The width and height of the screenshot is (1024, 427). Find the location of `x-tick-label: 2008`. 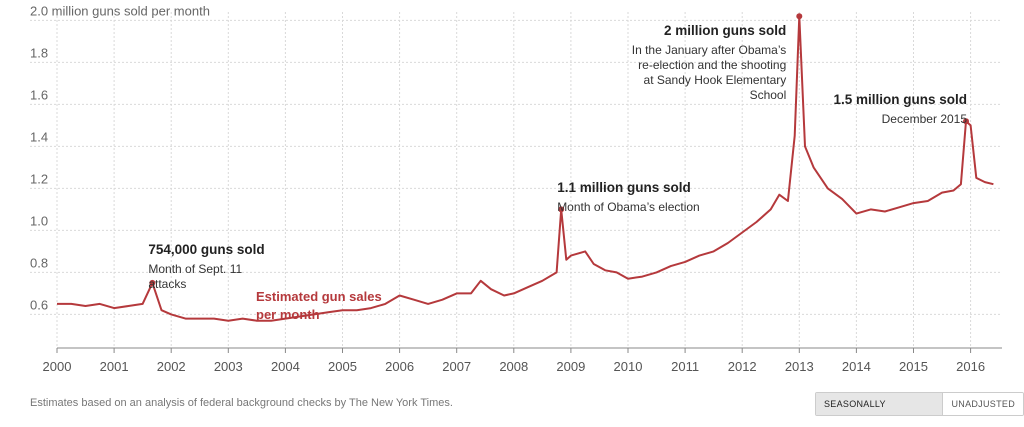

x-tick-label: 2008 is located at coordinates (513, 366).